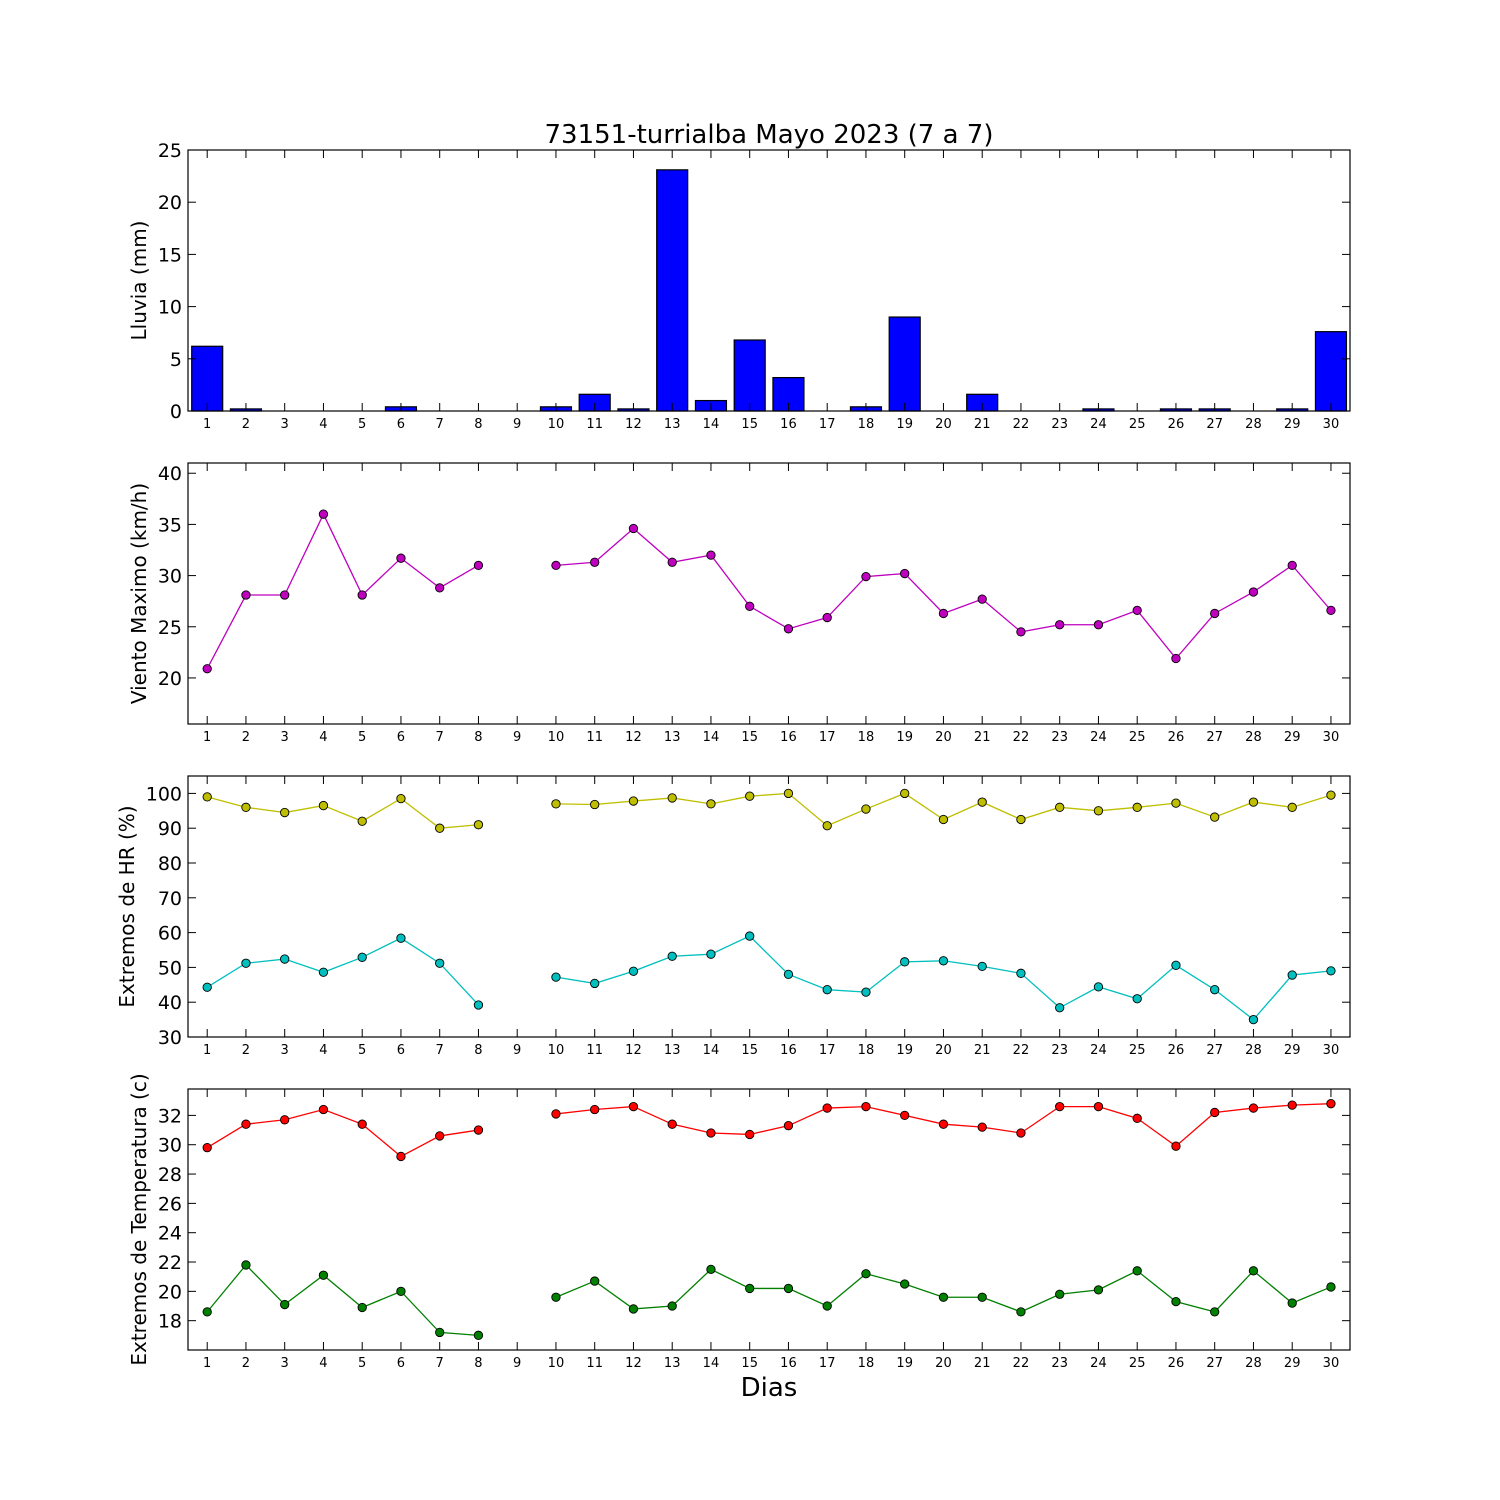  I want to click on x-tick-label: 15, so click(749, 424).